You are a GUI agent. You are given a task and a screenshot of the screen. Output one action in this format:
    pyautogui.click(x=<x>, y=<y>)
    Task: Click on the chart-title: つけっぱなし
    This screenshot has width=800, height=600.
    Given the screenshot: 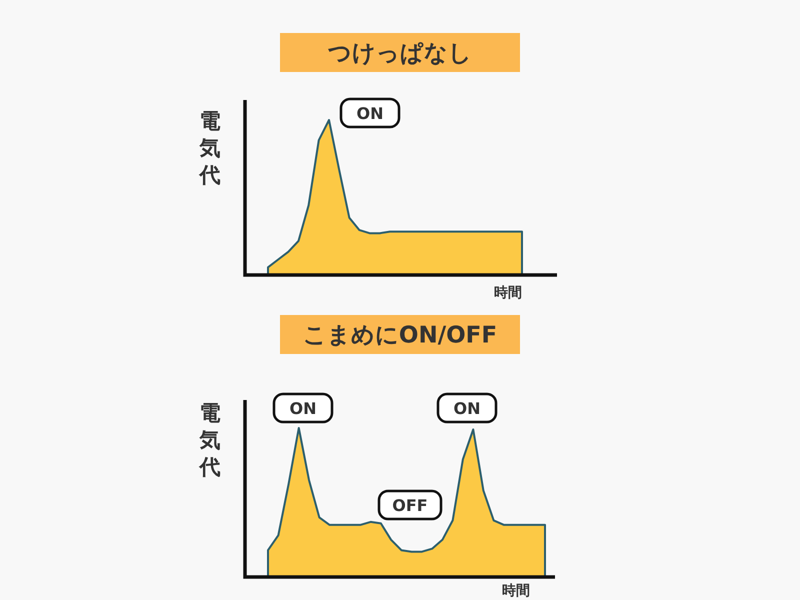 What is the action you would take?
    pyautogui.click(x=400, y=53)
    